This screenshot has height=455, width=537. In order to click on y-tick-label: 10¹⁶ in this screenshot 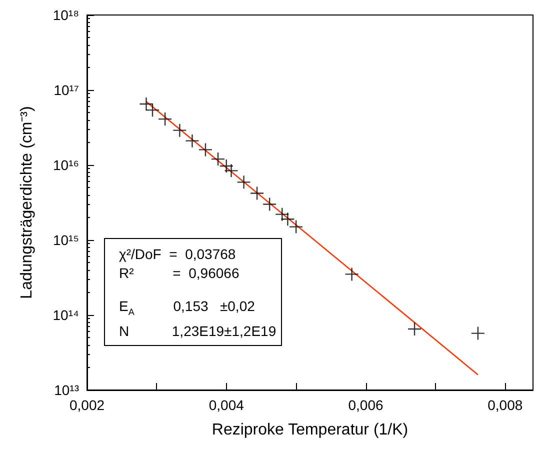, I will do `click(66, 165)`.